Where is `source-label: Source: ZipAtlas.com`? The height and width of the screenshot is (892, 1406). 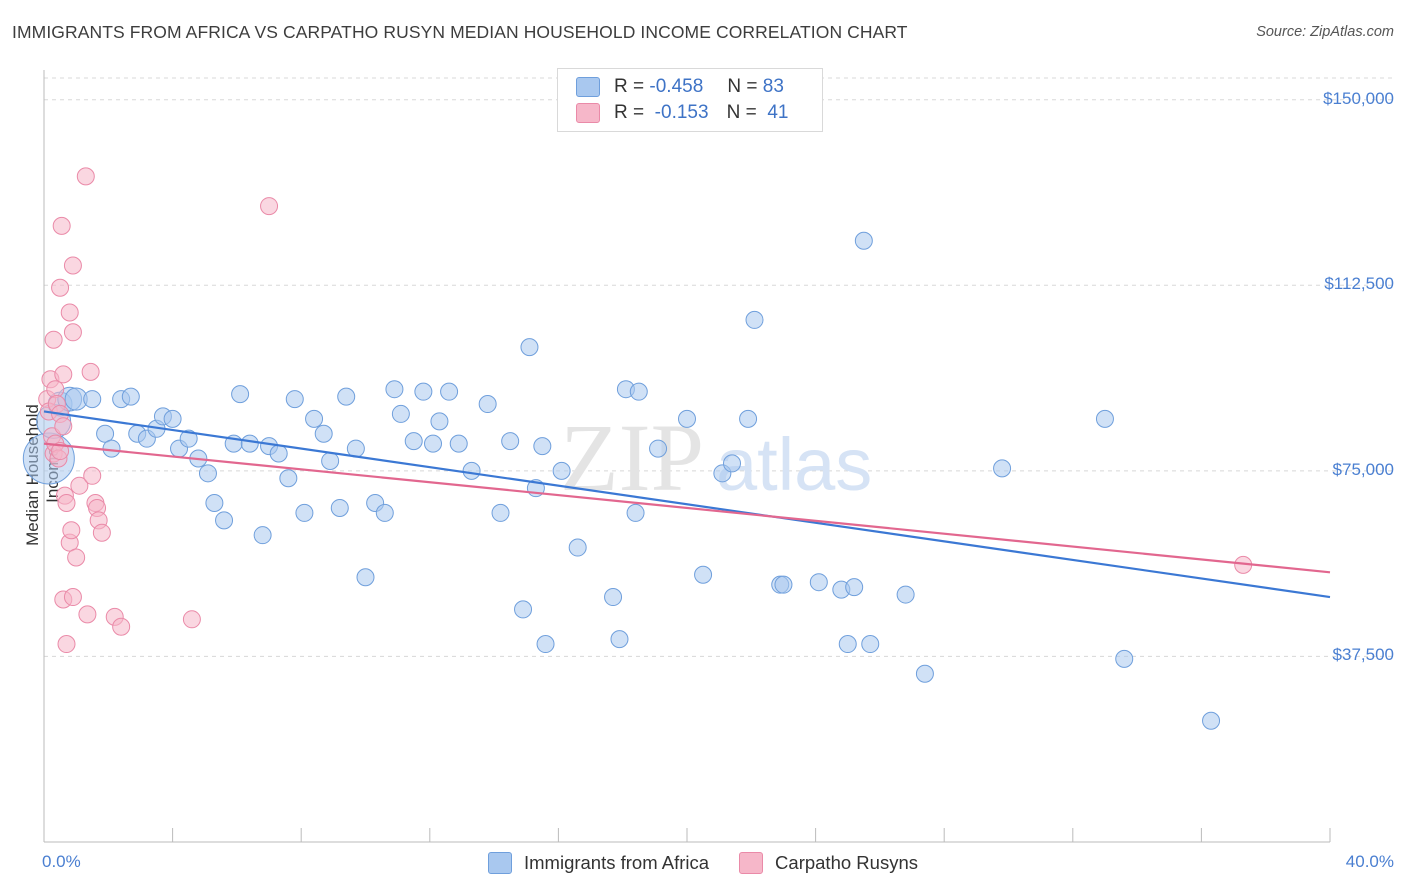
source-label: Source: ZipAtlas.com is located at coordinates (1325, 32).